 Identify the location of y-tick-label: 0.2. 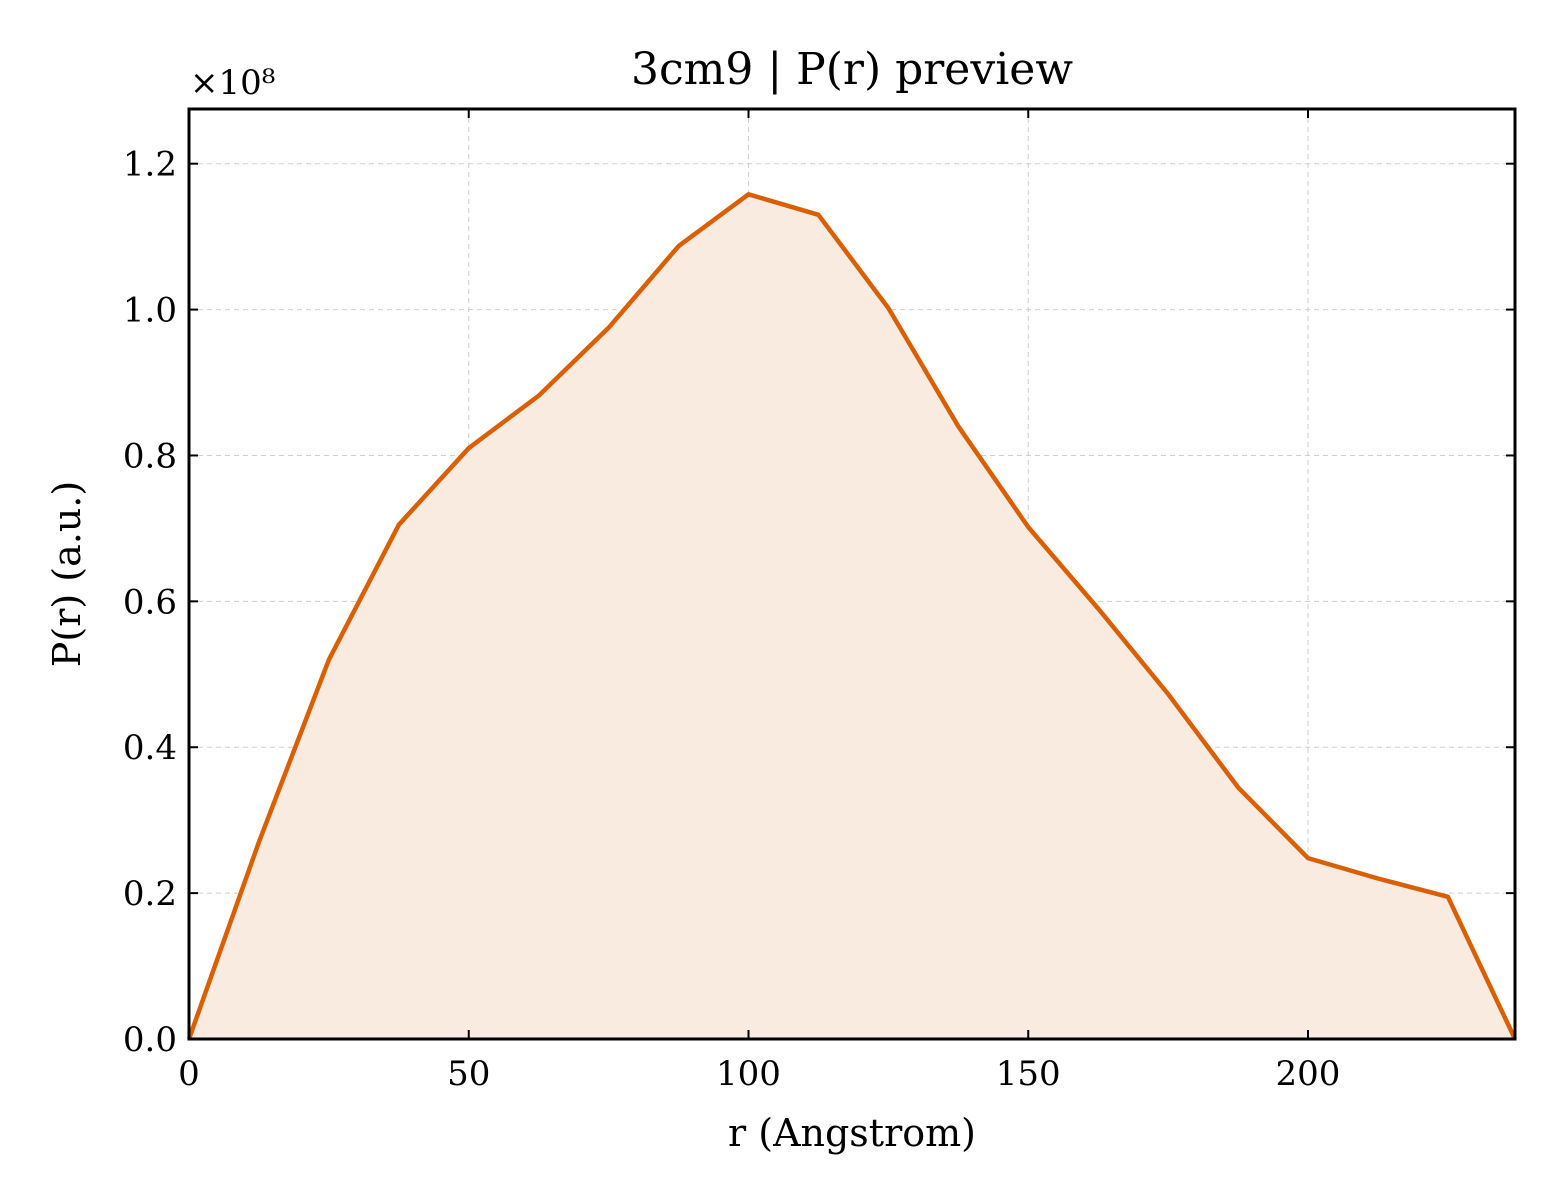
(150, 894).